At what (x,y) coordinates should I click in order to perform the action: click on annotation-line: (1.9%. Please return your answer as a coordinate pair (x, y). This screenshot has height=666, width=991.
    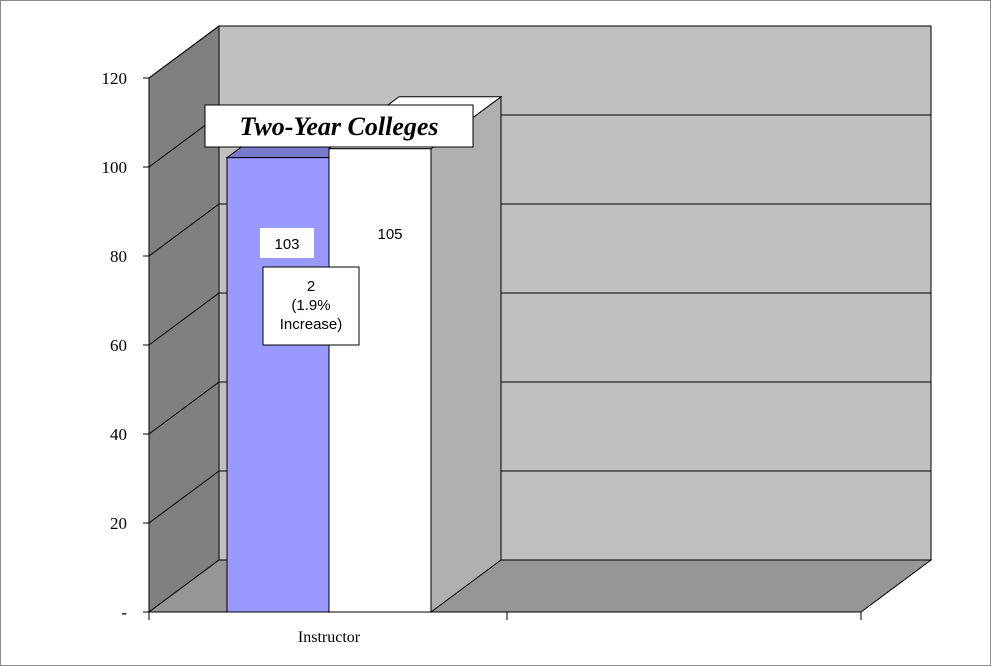
    Looking at the image, I should click on (310, 305).